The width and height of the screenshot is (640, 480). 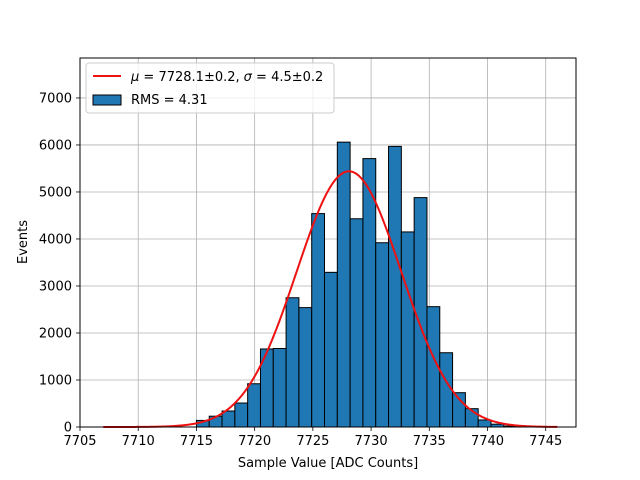 What do you see at coordinates (297, 77) in the screenshot?
I see `legend-sigma-value: 4.5±0.2` at bounding box center [297, 77].